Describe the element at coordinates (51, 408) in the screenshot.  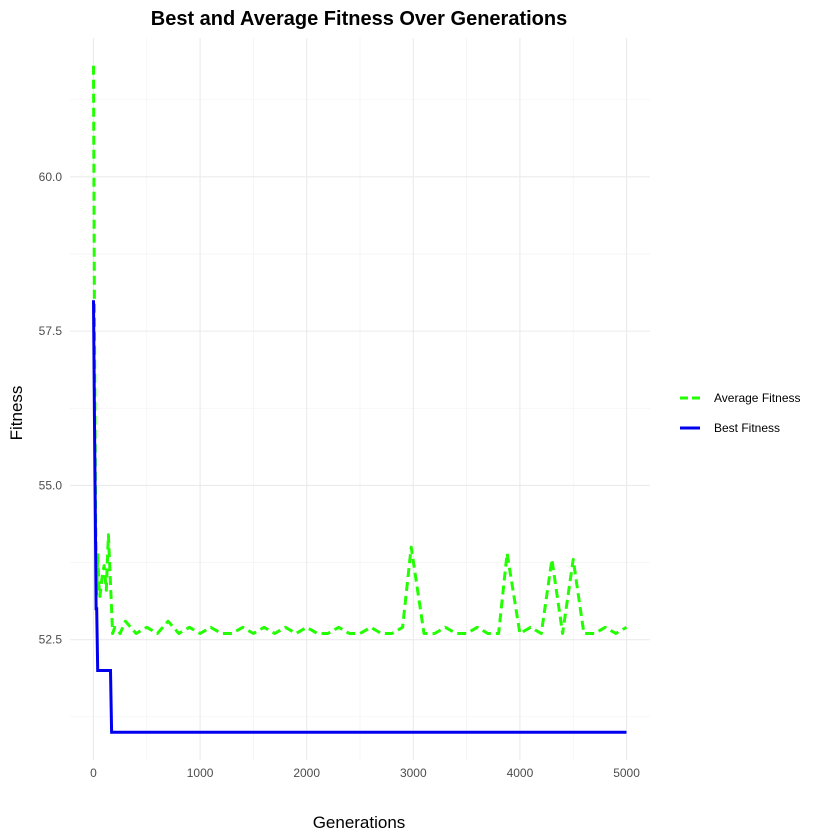
I see `y-axis-ticks: 52.5 55.0 57.5 60.0` at that location.